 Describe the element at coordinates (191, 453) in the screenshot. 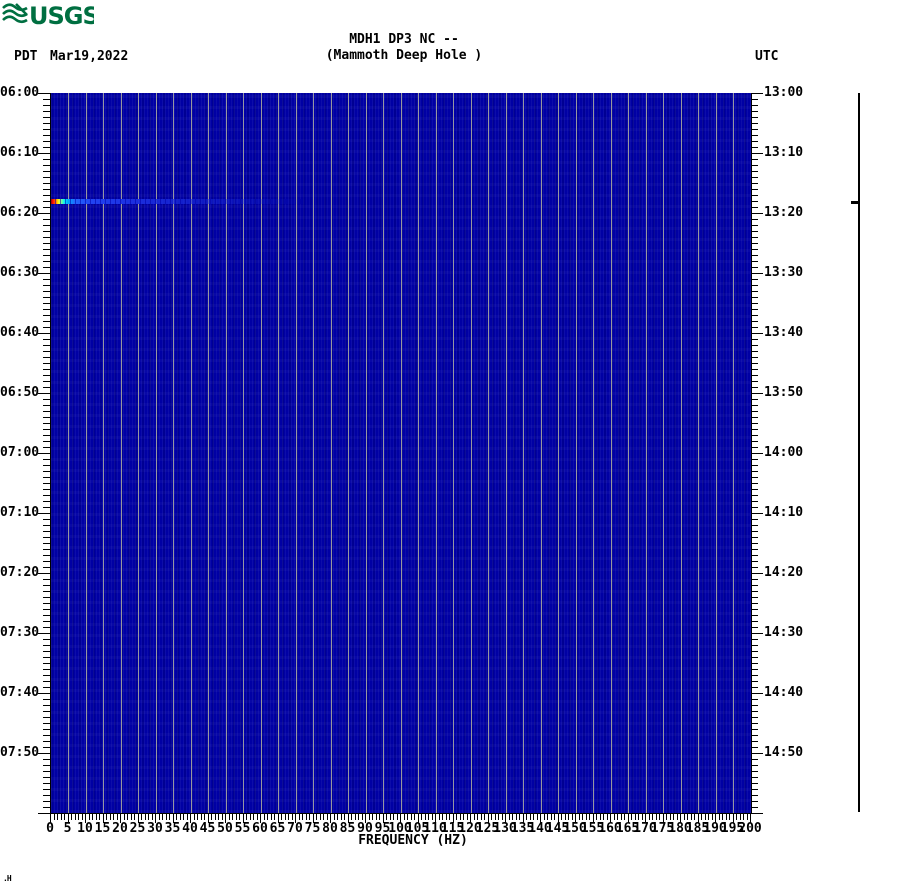

I see `gridline-40hz` at that location.